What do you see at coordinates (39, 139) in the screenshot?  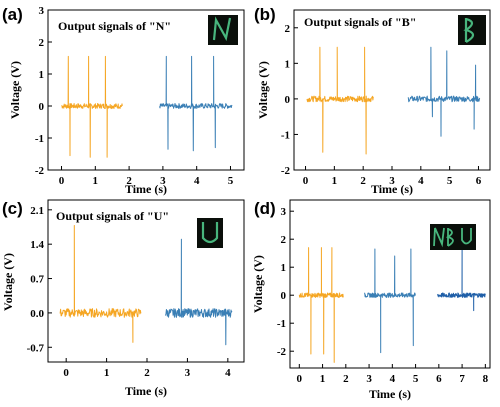 I see `panel-a-ytick-label: -1` at bounding box center [39, 139].